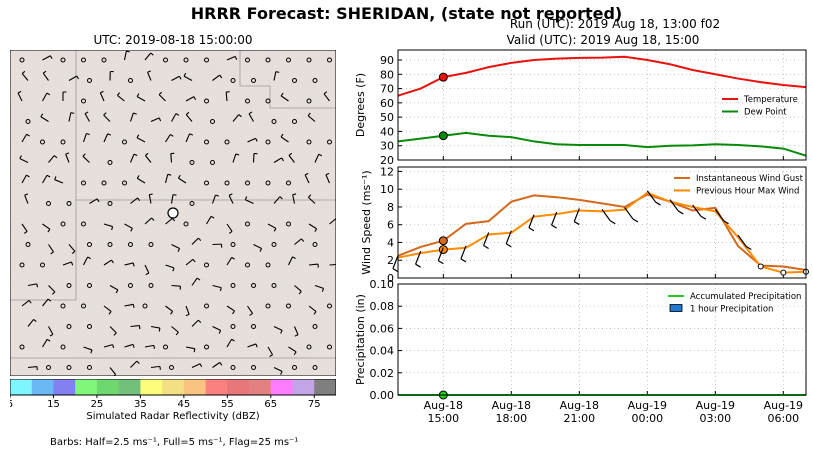  Describe the element at coordinates (390, 260) in the screenshot. I see `y-tick-label: 2` at that location.